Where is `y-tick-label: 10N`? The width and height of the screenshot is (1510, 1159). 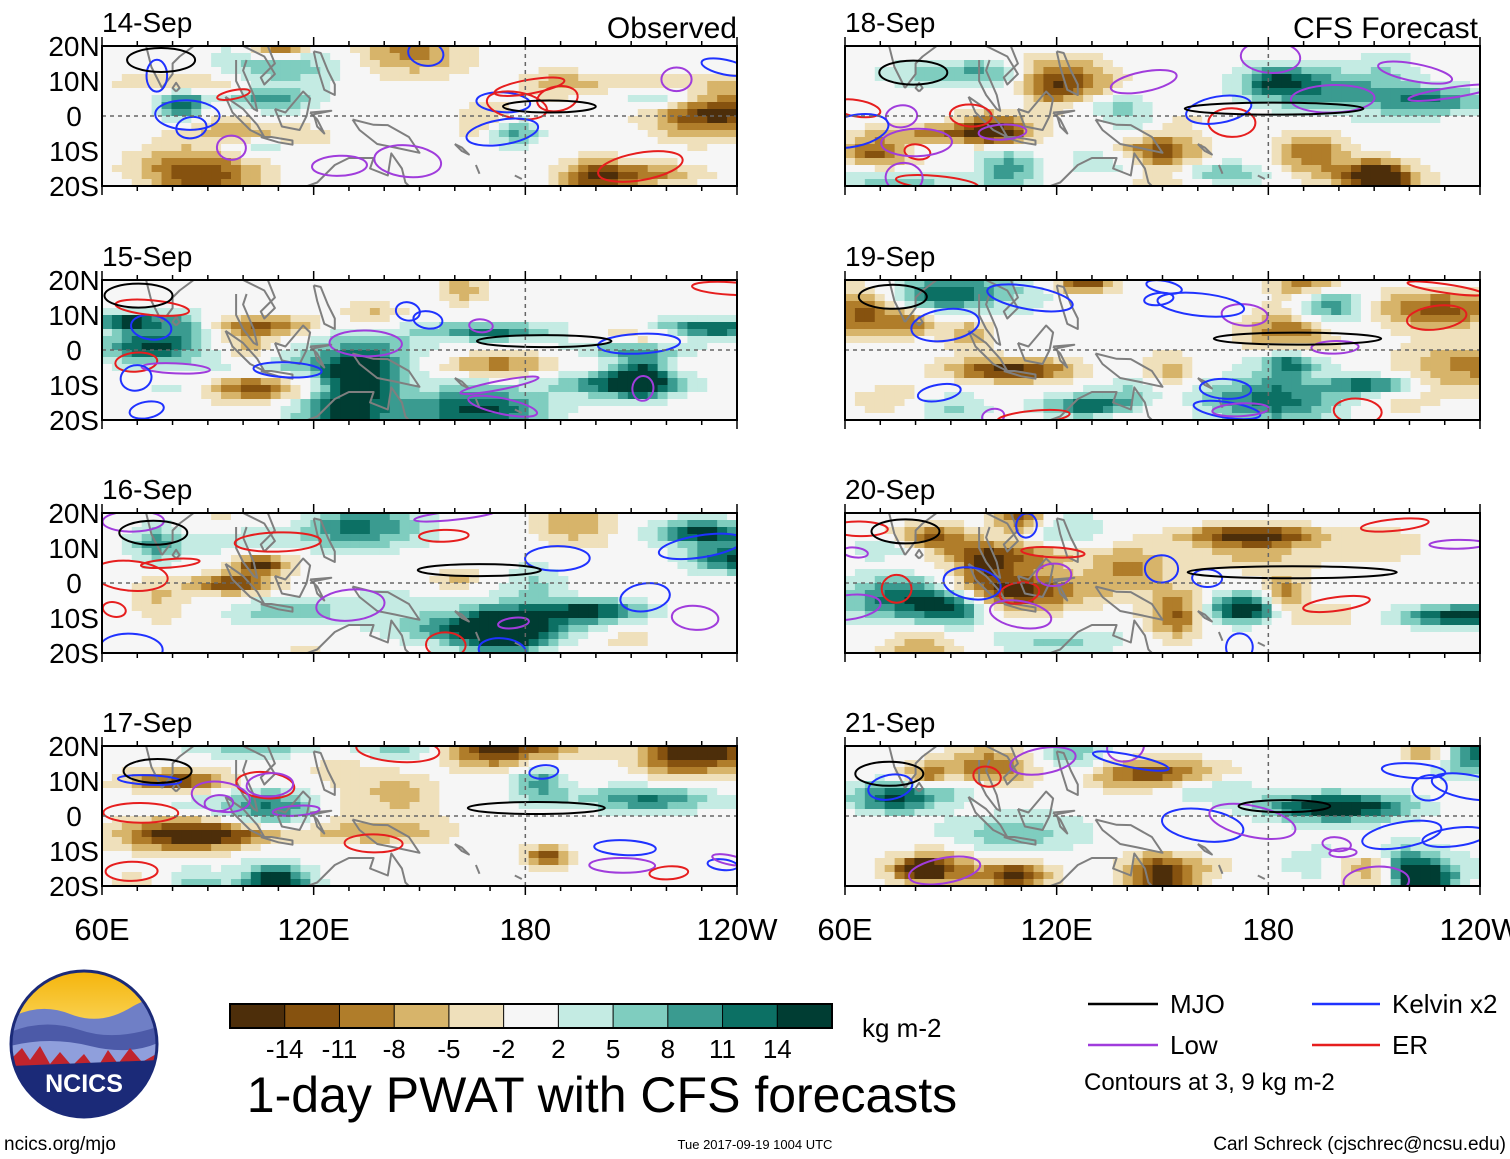
y-tick-label: 10N is located at coordinates (73, 781).